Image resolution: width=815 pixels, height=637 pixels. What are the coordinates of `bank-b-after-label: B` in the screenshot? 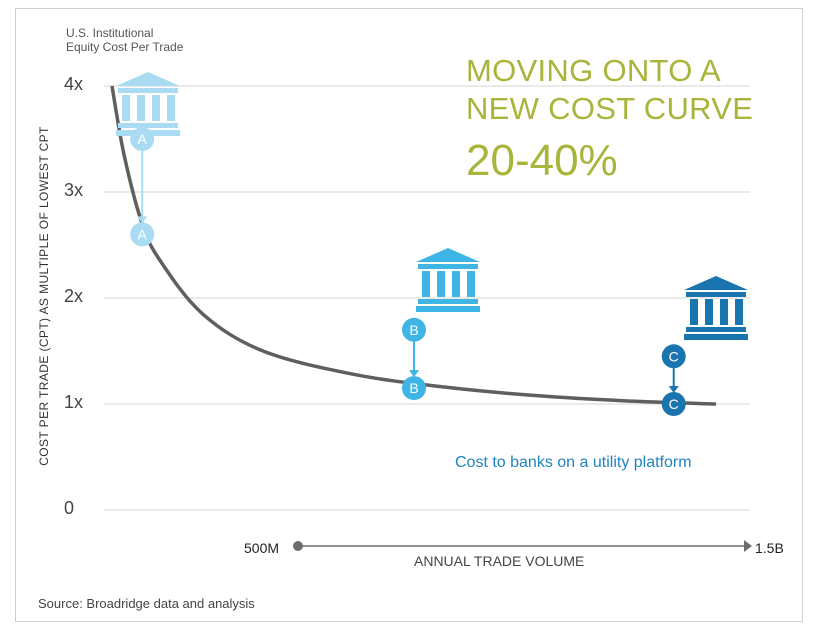 It's located at (413, 388).